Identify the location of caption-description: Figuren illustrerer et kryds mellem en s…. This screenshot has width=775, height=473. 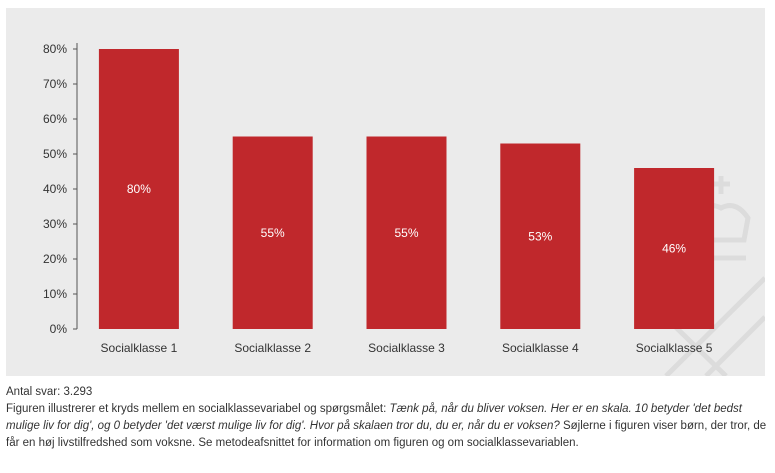
(388, 426).